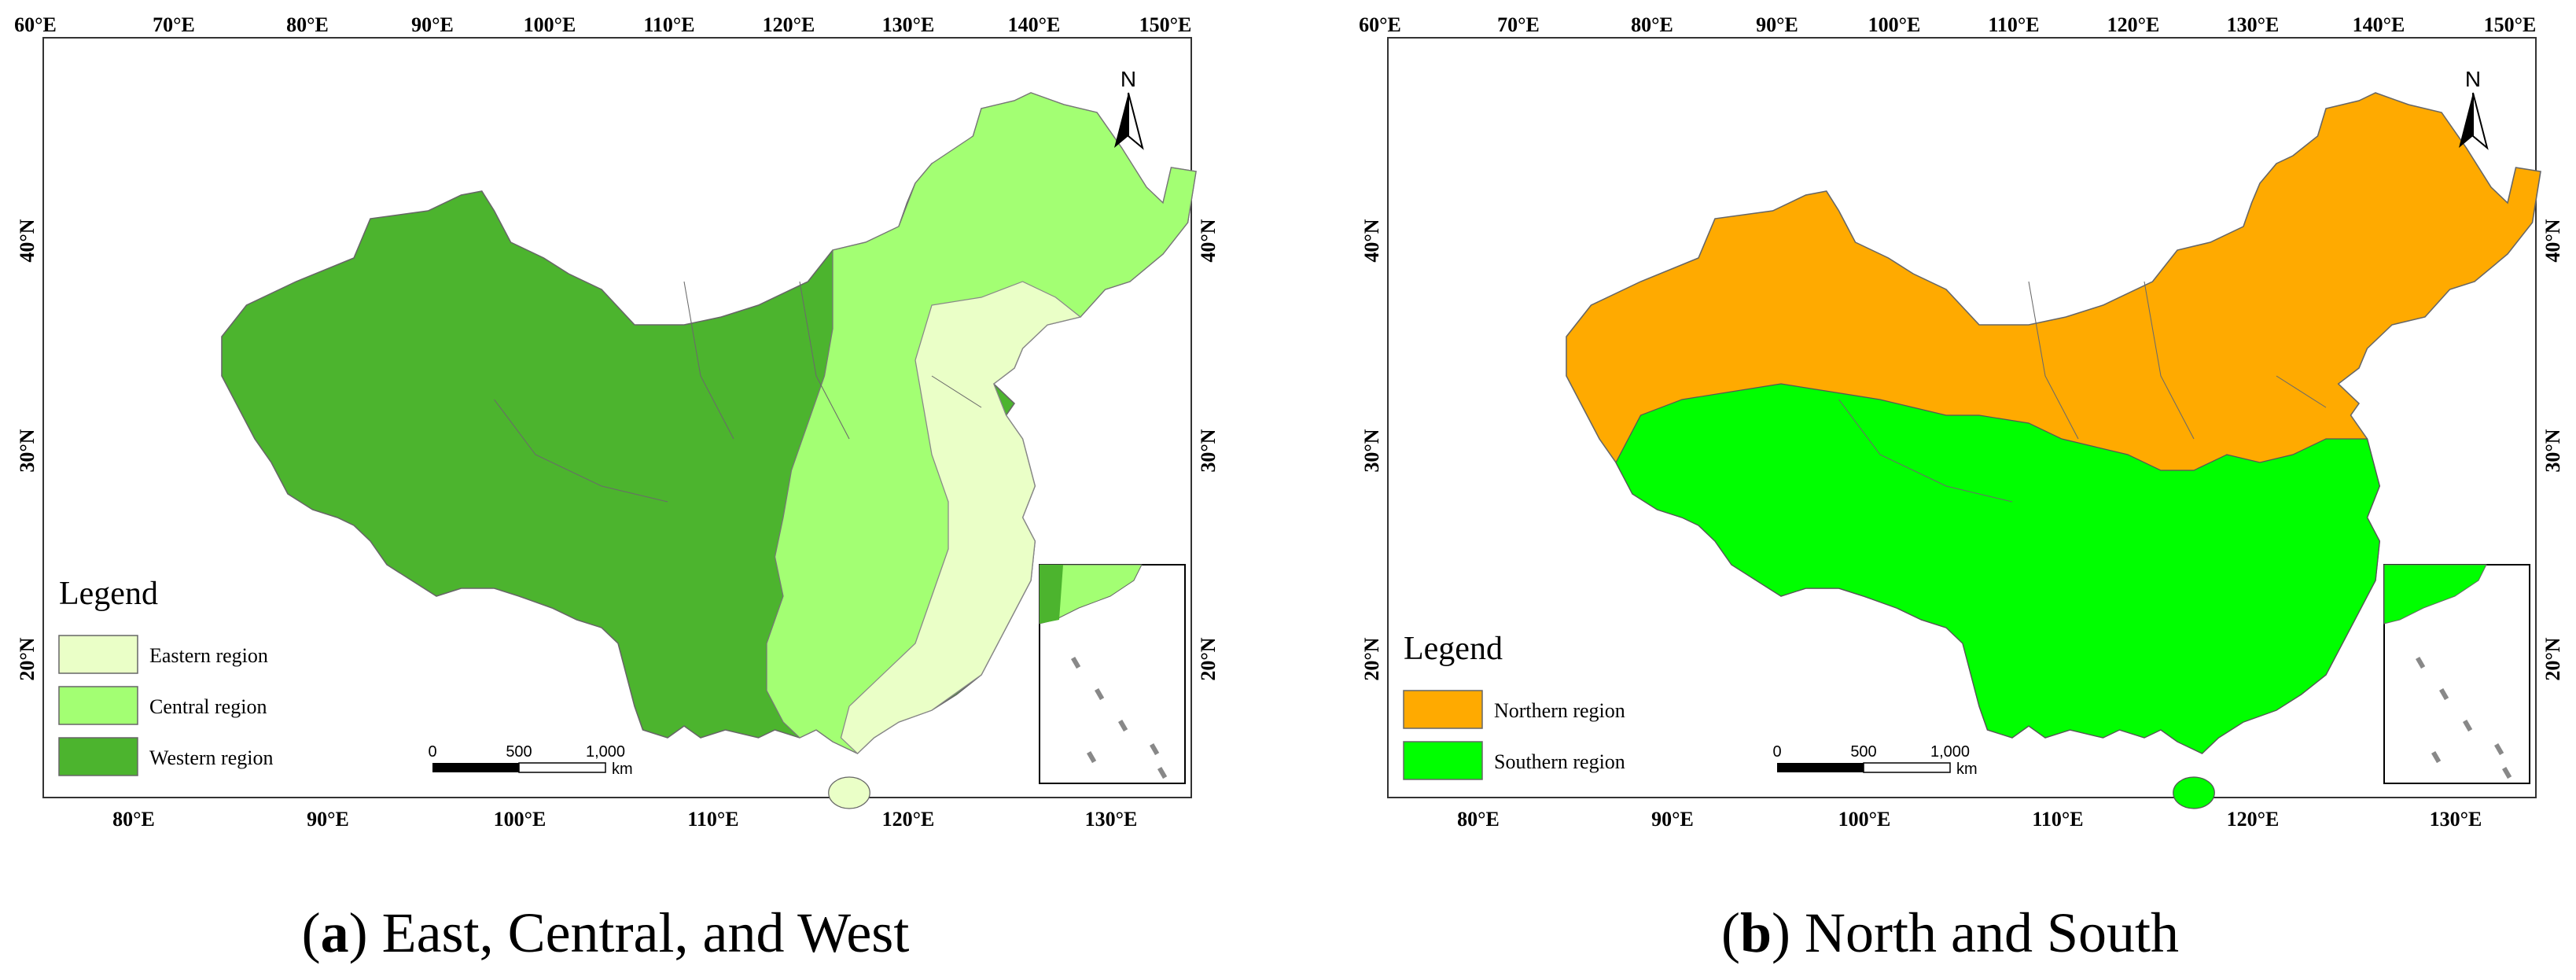 The height and width of the screenshot is (980, 2576). I want to click on inset-mainland, so click(2435, 594).